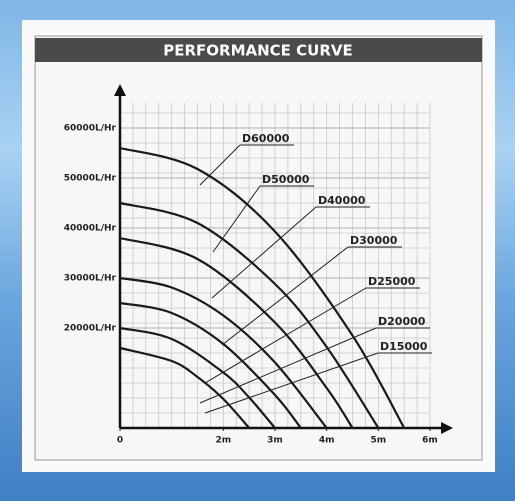 The height and width of the screenshot is (501, 515). Describe the element at coordinates (90, 129) in the screenshot. I see `y-tick-label: 60000L/Hr` at that location.